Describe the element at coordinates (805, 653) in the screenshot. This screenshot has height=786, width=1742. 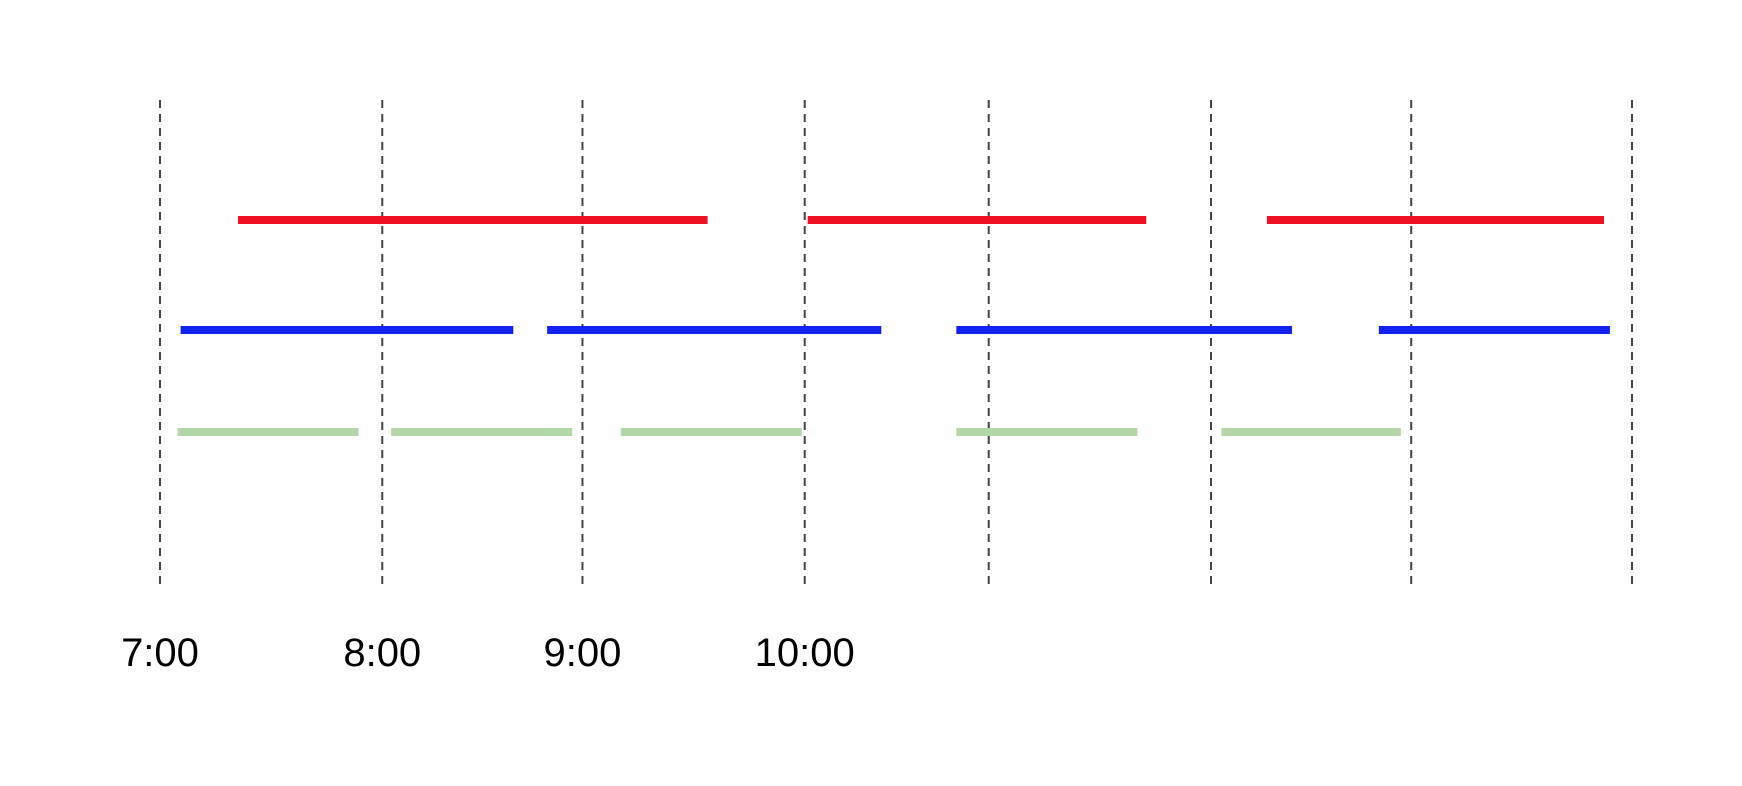
I see `x-tick-label: 10:00` at that location.